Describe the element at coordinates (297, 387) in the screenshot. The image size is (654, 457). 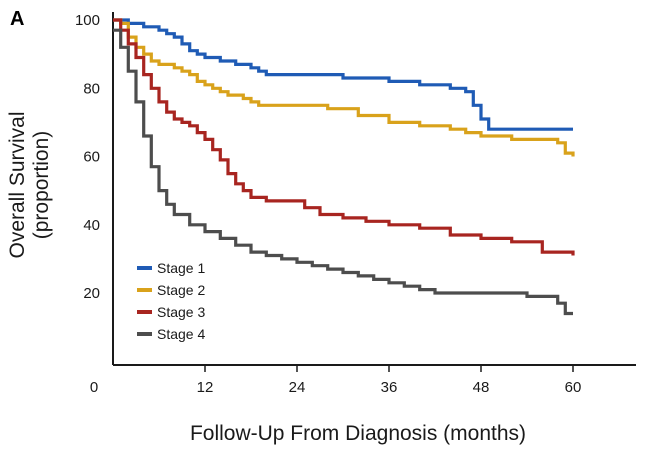
I see `x-tick-label: 24` at that location.